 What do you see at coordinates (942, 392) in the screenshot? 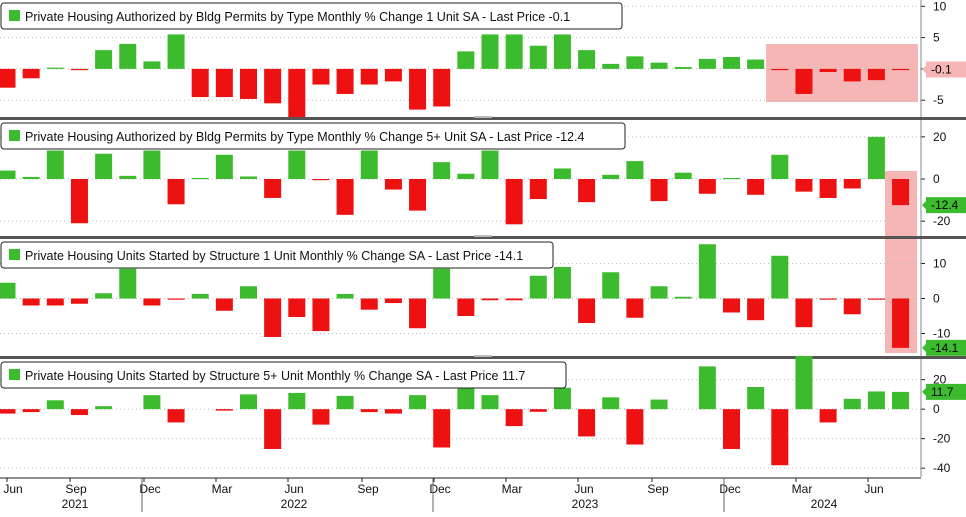
I see `last-price-label: 11.7` at bounding box center [942, 392].